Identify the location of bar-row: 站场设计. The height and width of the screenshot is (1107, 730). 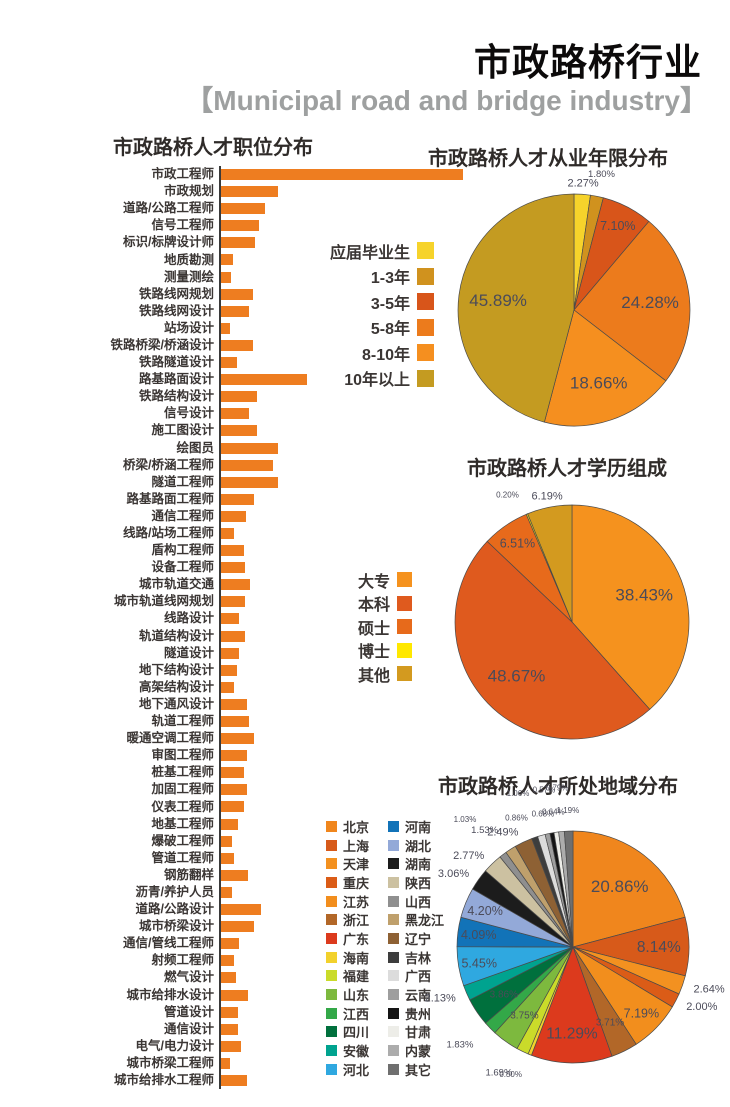
(238, 328).